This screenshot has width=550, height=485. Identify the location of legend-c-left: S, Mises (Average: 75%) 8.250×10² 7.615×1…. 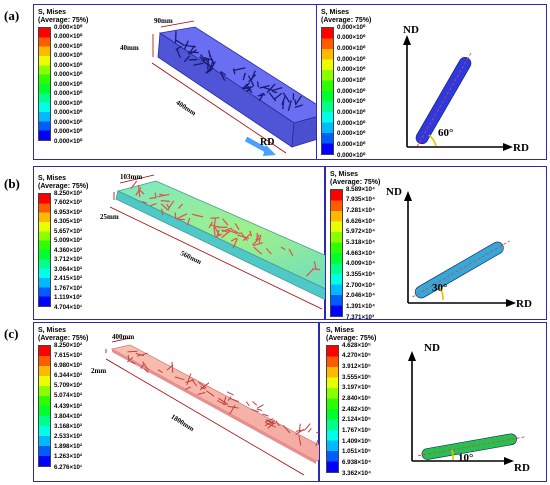
(63, 399).